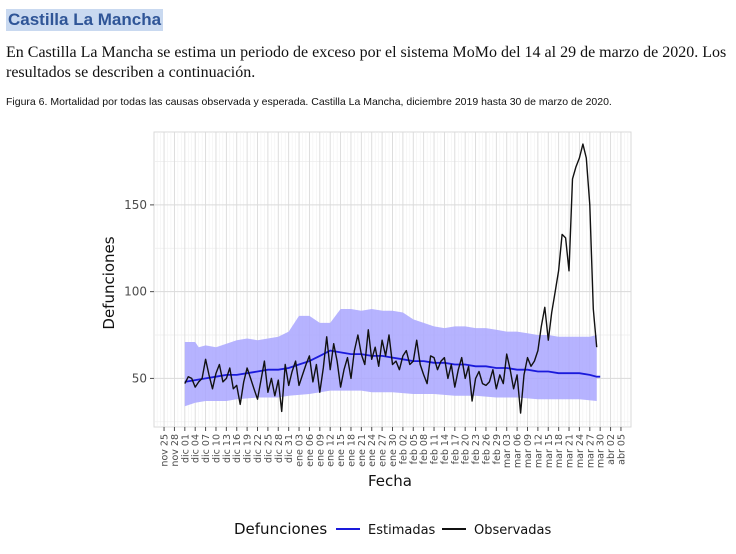 Image resolution: width=736 pixels, height=554 pixels. I want to click on section-heading: Castilla La Mancha, so click(85, 20).